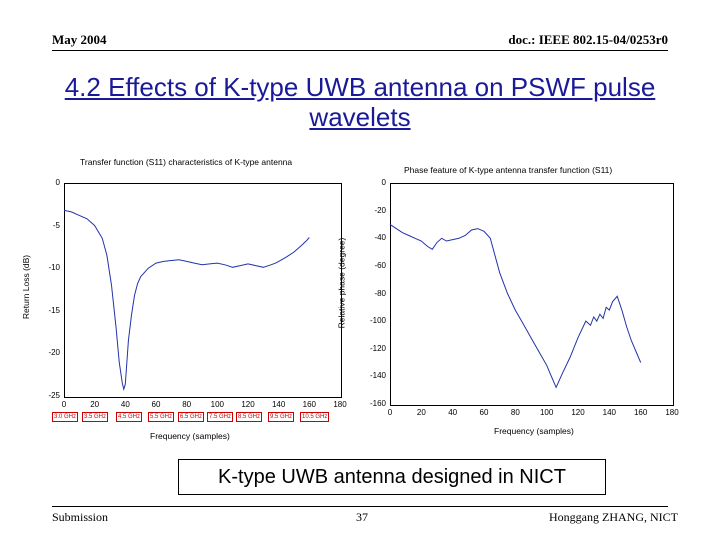  Describe the element at coordinates (640, 412) in the screenshot. I see `chart-2-xtick-label: 160` at that location.